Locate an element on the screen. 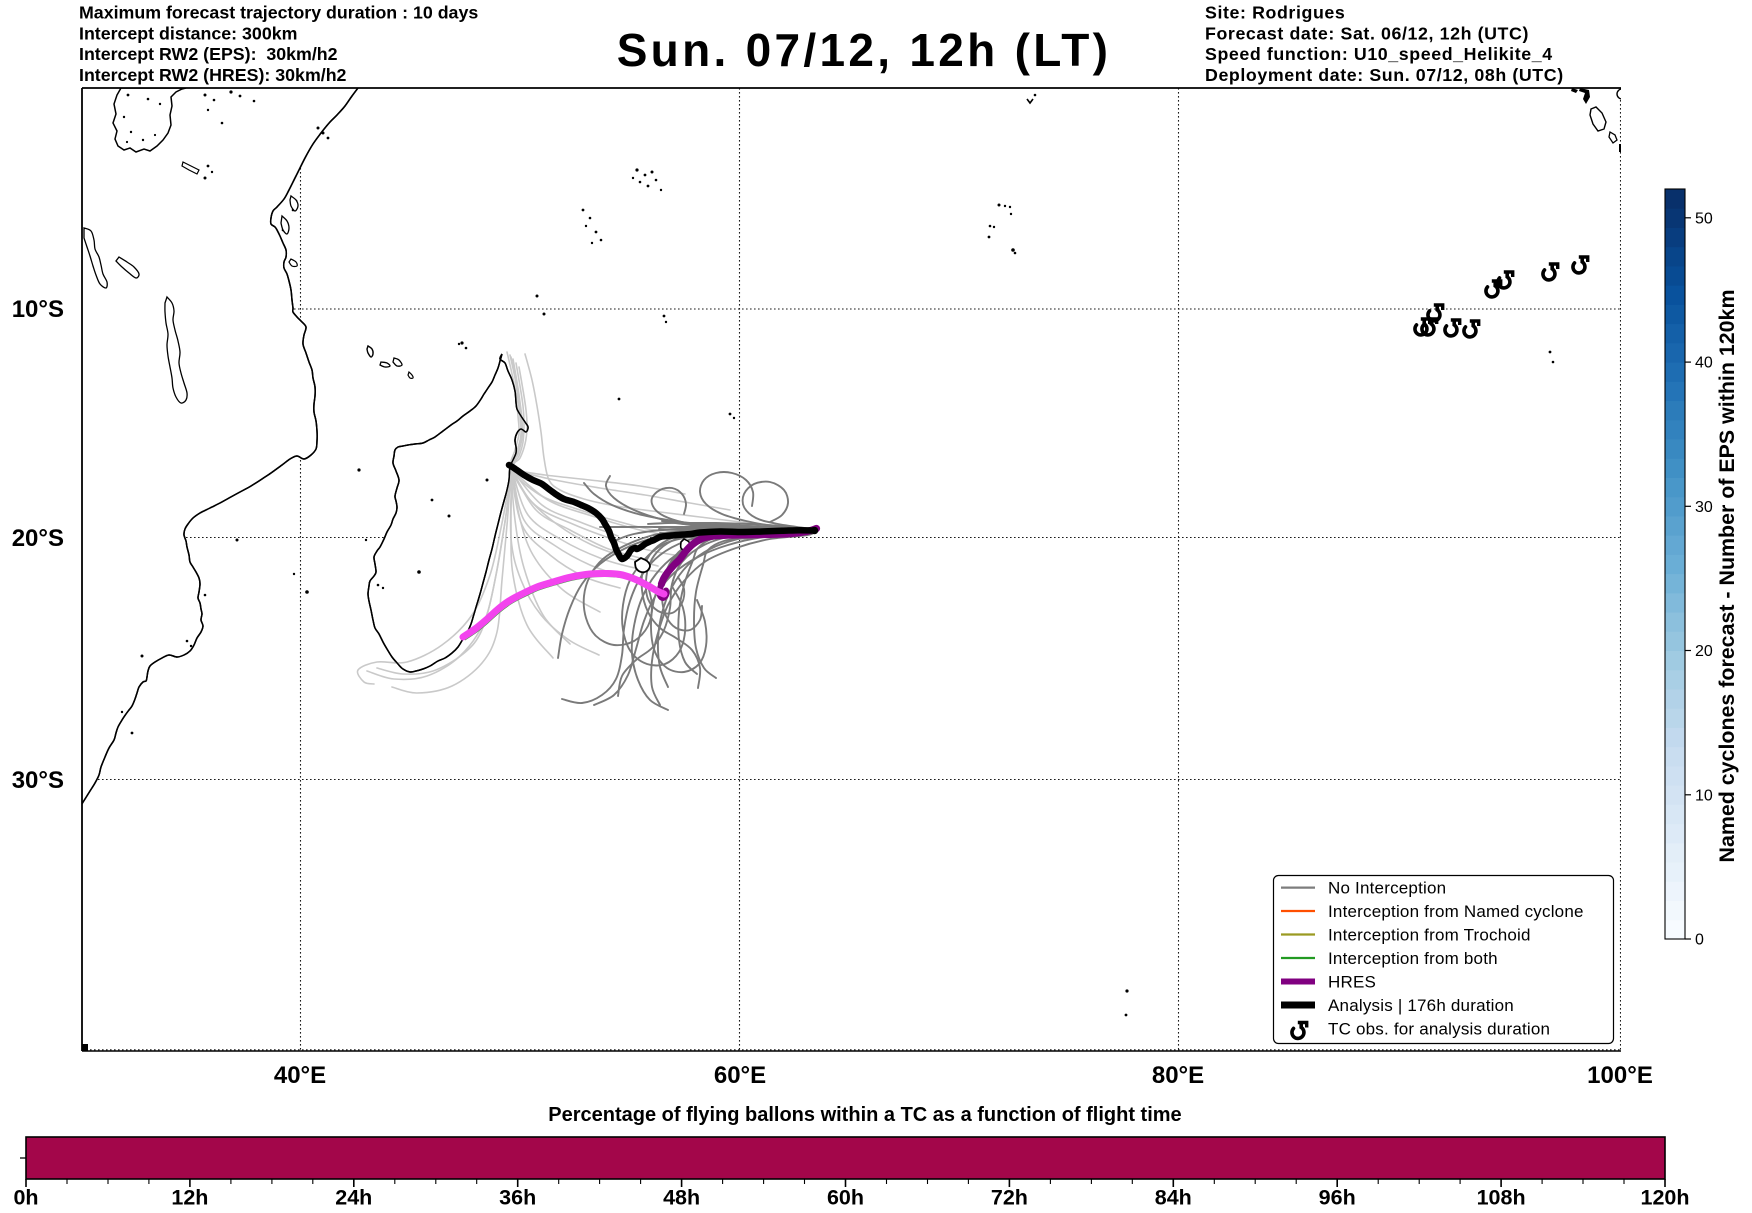 This screenshot has width=1752, height=1213. svg-text: 72h is located at coordinates (1009, 1198).